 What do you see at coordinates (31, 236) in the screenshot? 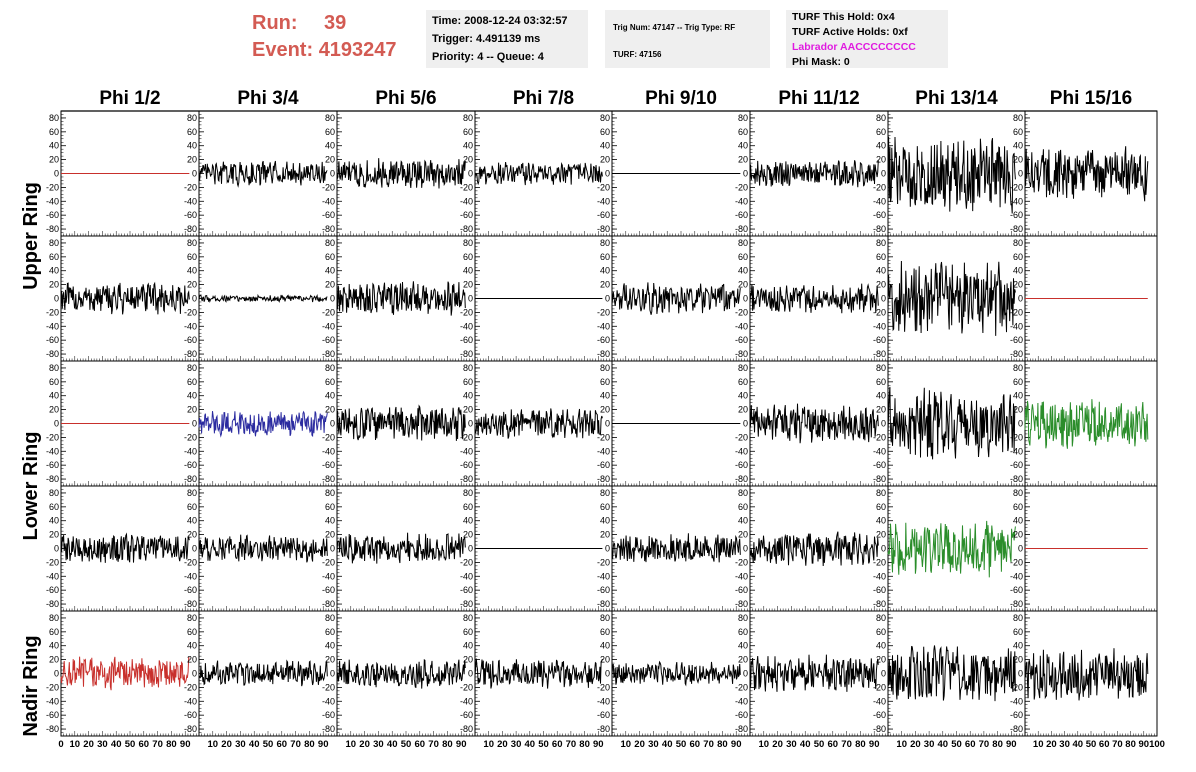
I see `ring-label: Upper Ring` at bounding box center [31, 236].